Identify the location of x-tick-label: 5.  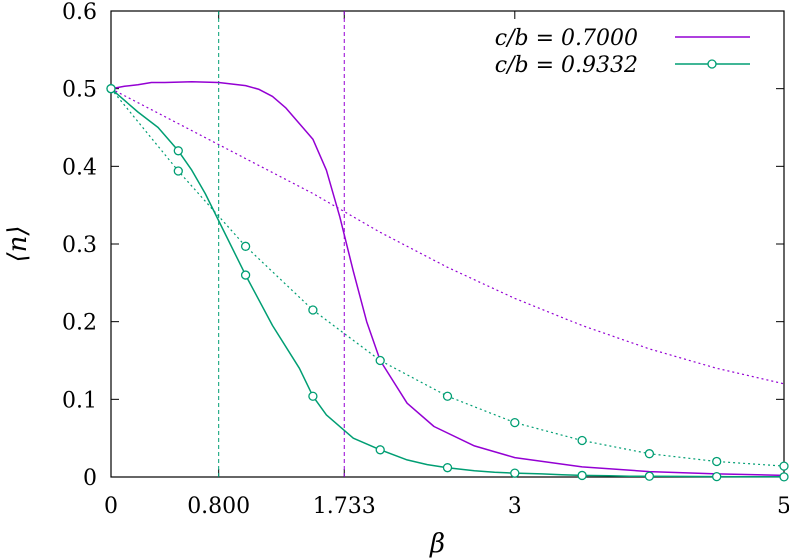
(783, 506).